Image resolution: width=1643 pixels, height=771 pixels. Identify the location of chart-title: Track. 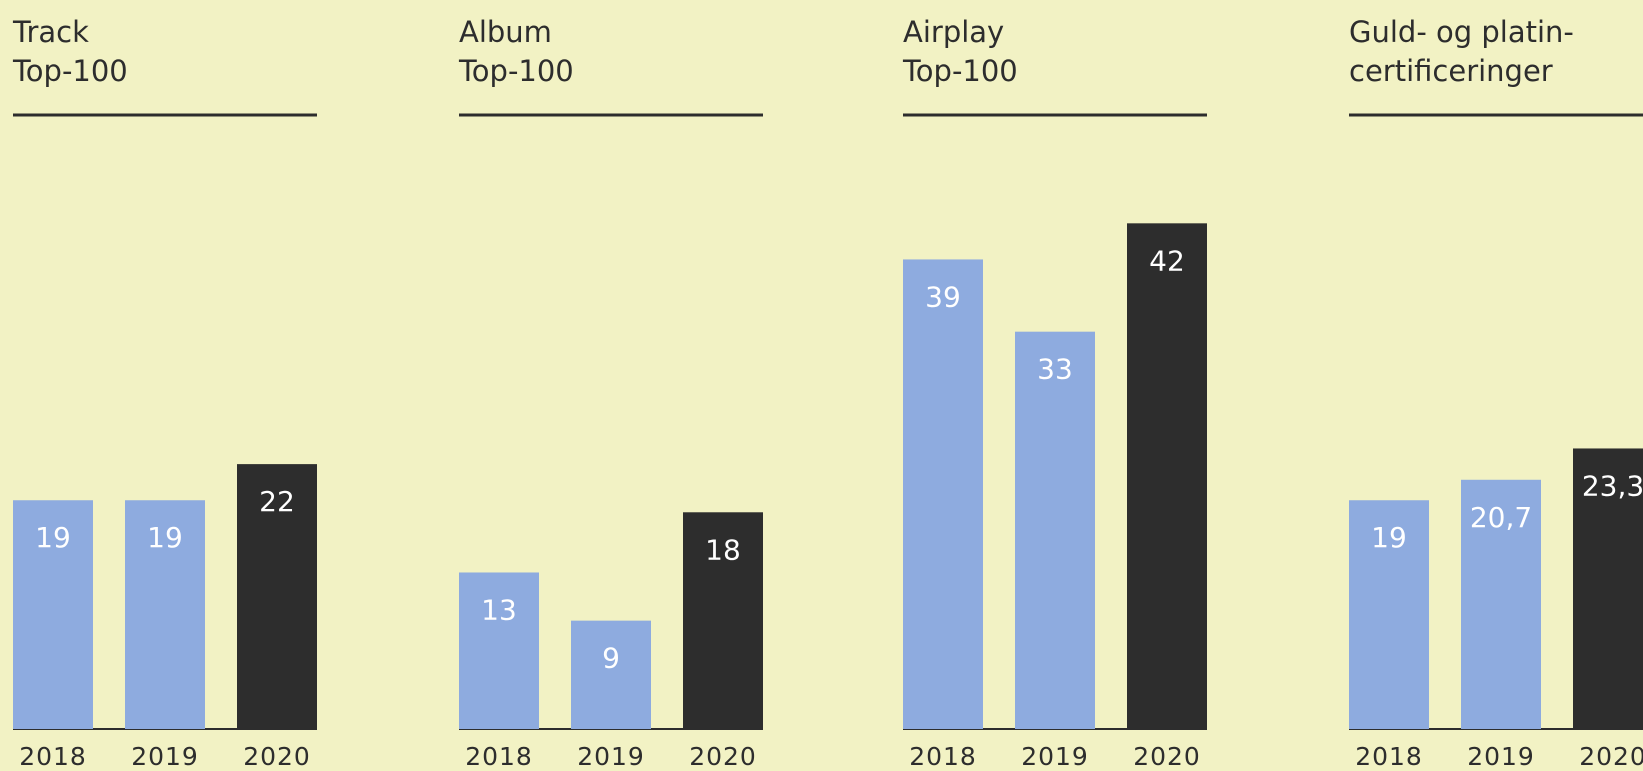
(50, 32).